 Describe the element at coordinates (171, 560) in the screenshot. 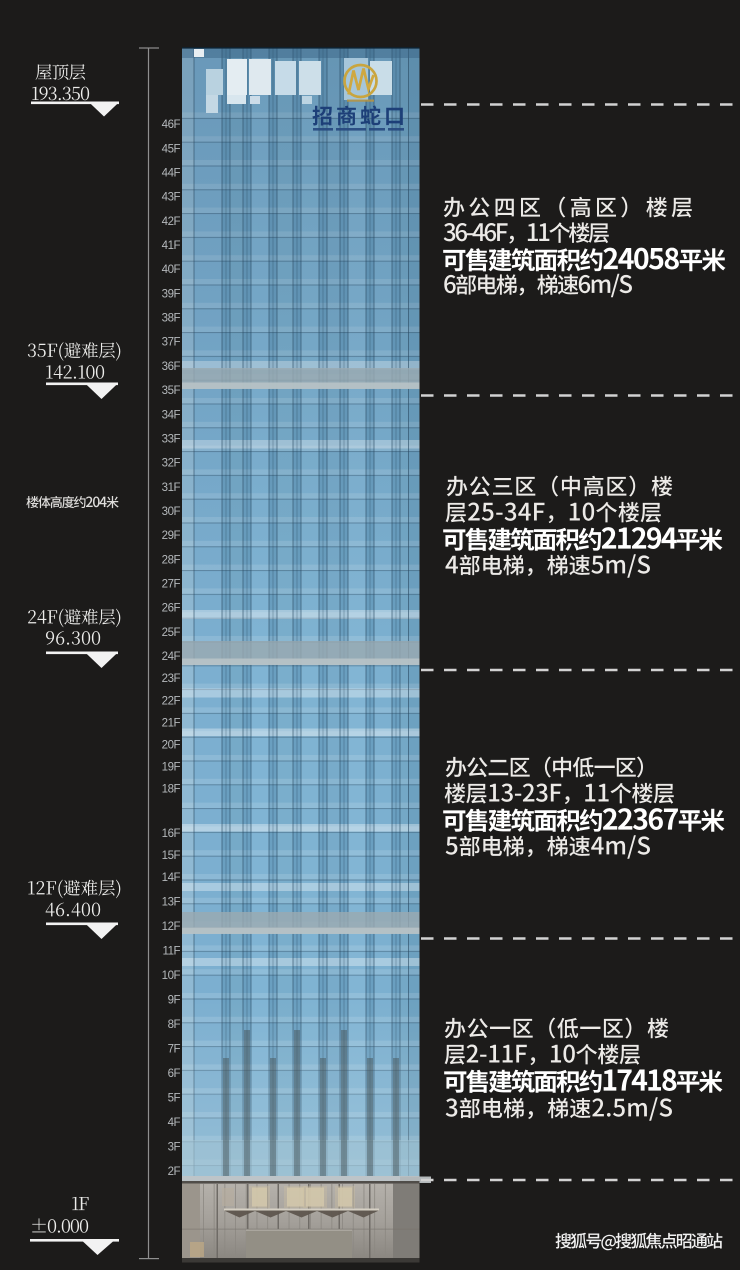

I see `svg-text: 28F` at that location.